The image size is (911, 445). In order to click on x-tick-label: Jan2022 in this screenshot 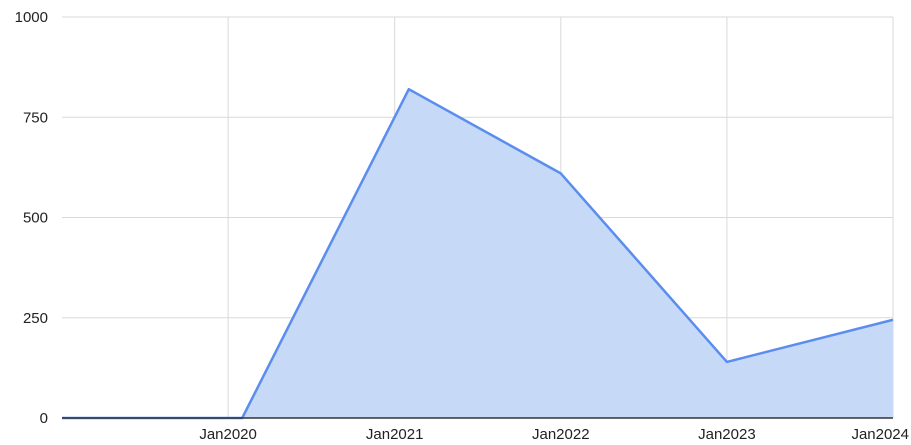, I will do `click(561, 434)`.